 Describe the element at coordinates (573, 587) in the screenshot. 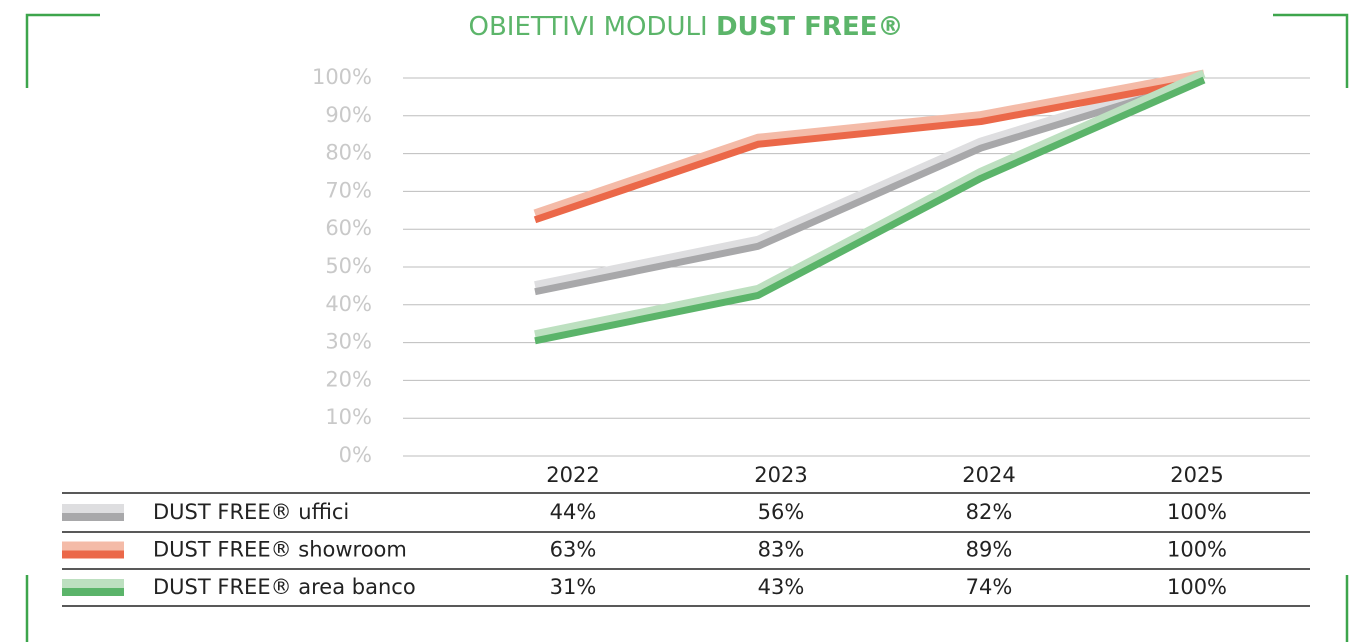

I see `table-value: 31%` at that location.